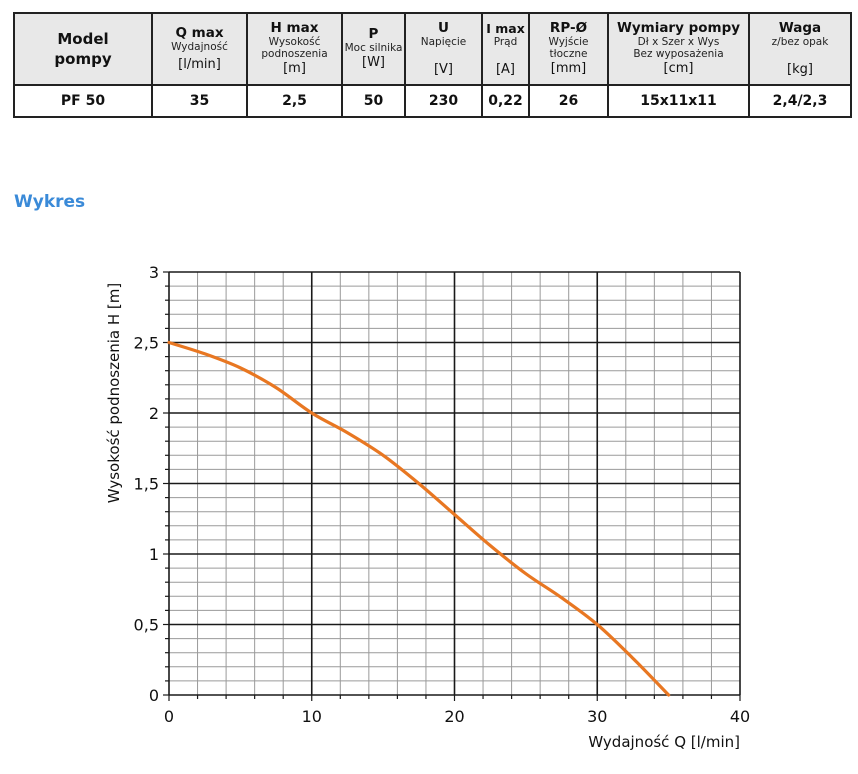 Image resolution: width=858 pixels, height=774 pixels. Describe the element at coordinates (312, 716) in the screenshot. I see `x-tick-label: 10` at that location.